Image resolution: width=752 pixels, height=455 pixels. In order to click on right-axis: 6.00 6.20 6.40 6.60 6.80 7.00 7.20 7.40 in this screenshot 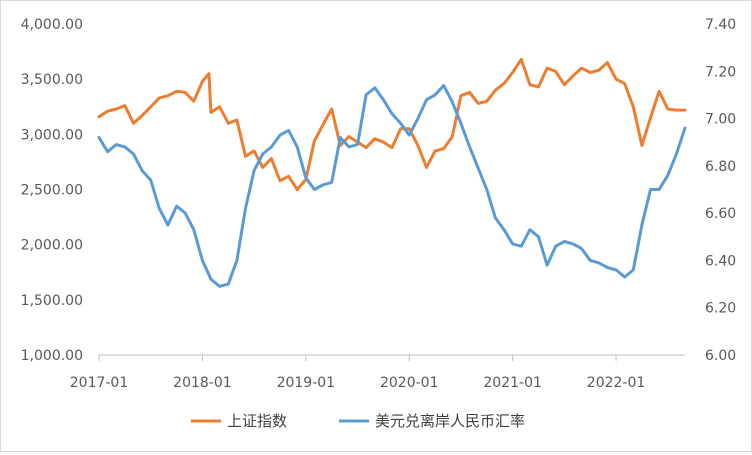, I will do `click(720, 190)`.